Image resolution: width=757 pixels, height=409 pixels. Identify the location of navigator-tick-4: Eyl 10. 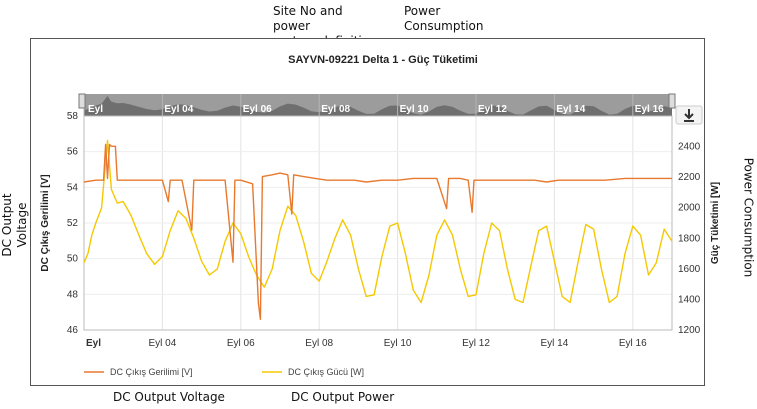
(414, 109).